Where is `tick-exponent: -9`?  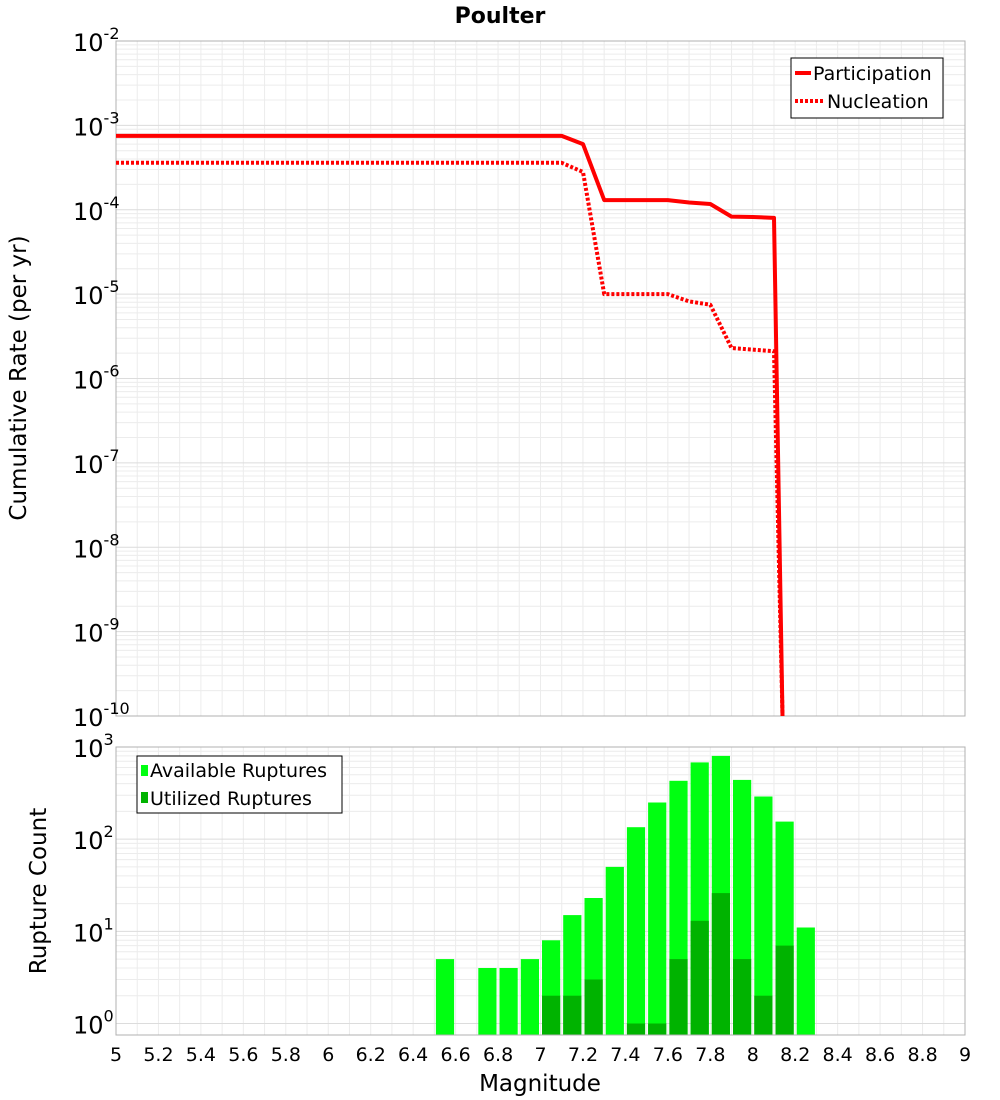
tick-exponent: -9 is located at coordinates (112, 624).